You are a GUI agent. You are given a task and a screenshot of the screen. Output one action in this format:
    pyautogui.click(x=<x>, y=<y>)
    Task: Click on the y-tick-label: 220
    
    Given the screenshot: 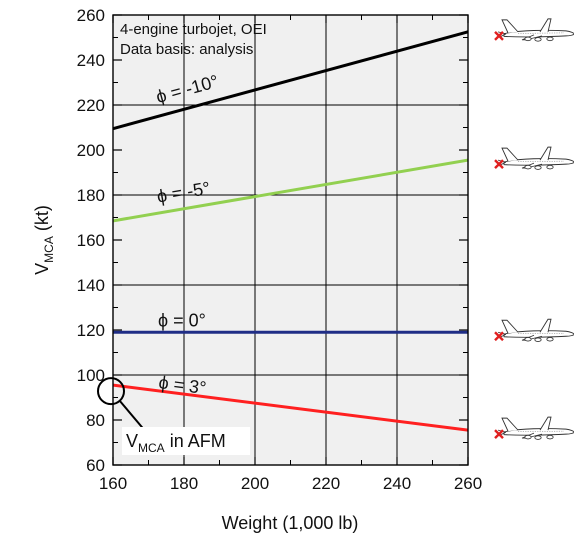 What is the action you would take?
    pyautogui.click(x=91, y=105)
    